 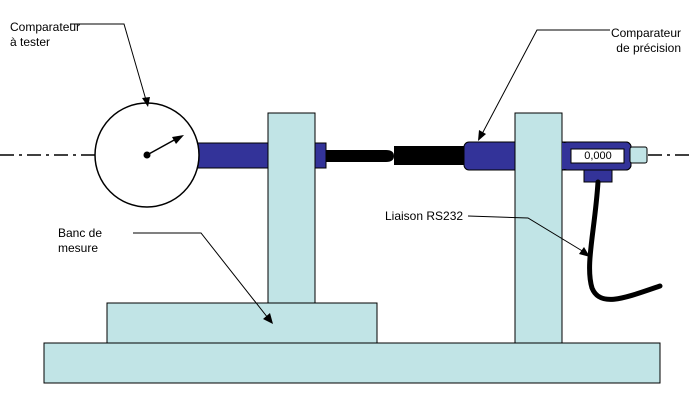 I want to click on label-tested-gauge: Comparateur à tester, so click(x=45, y=35).